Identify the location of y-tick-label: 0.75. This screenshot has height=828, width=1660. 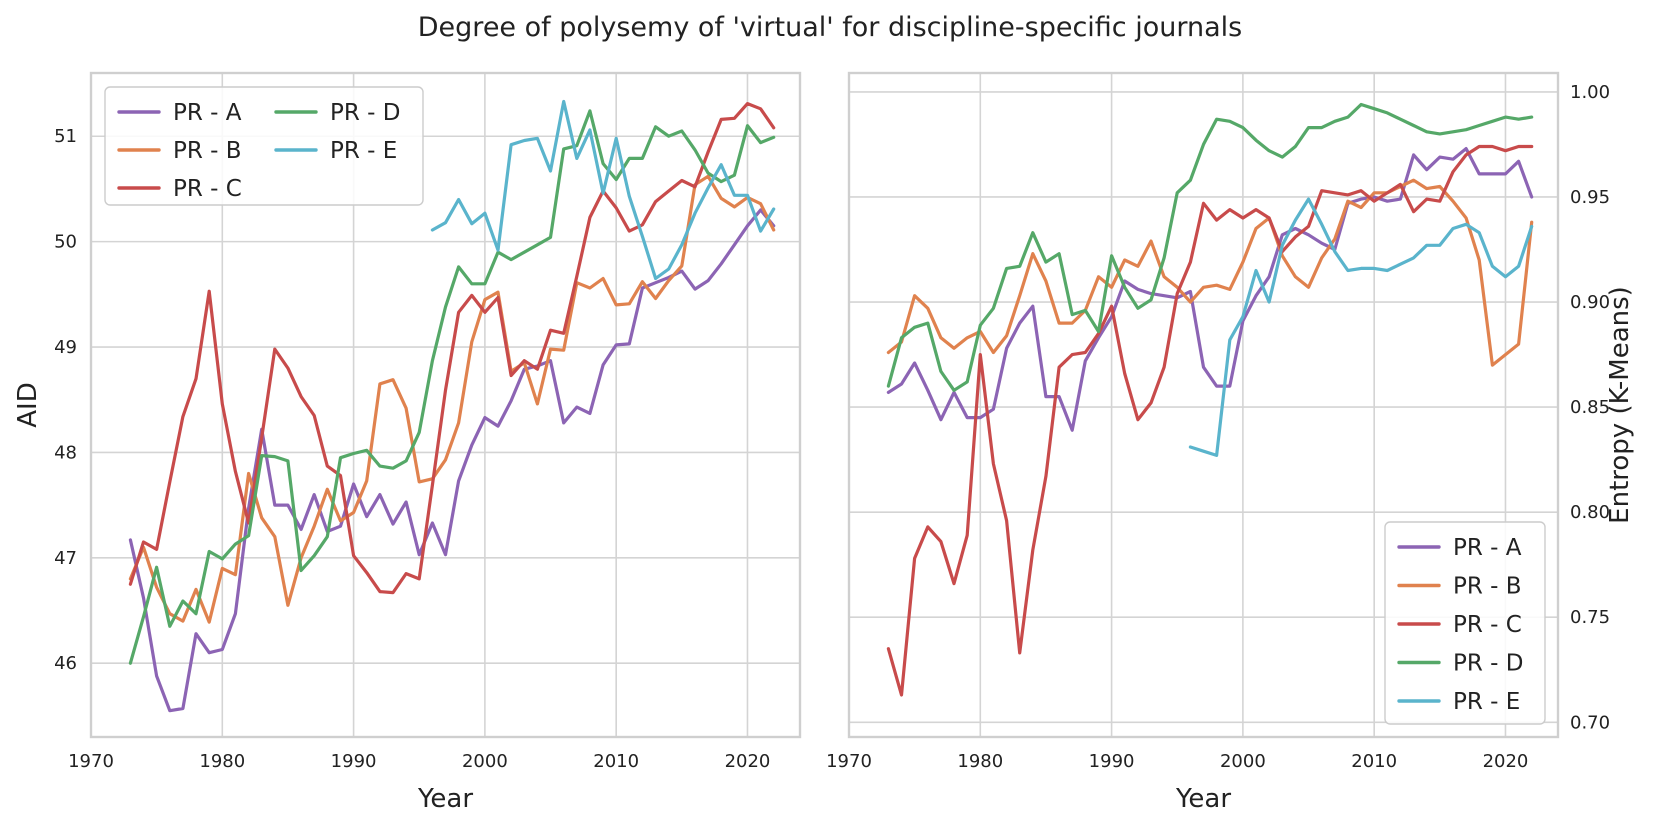
(1590, 617).